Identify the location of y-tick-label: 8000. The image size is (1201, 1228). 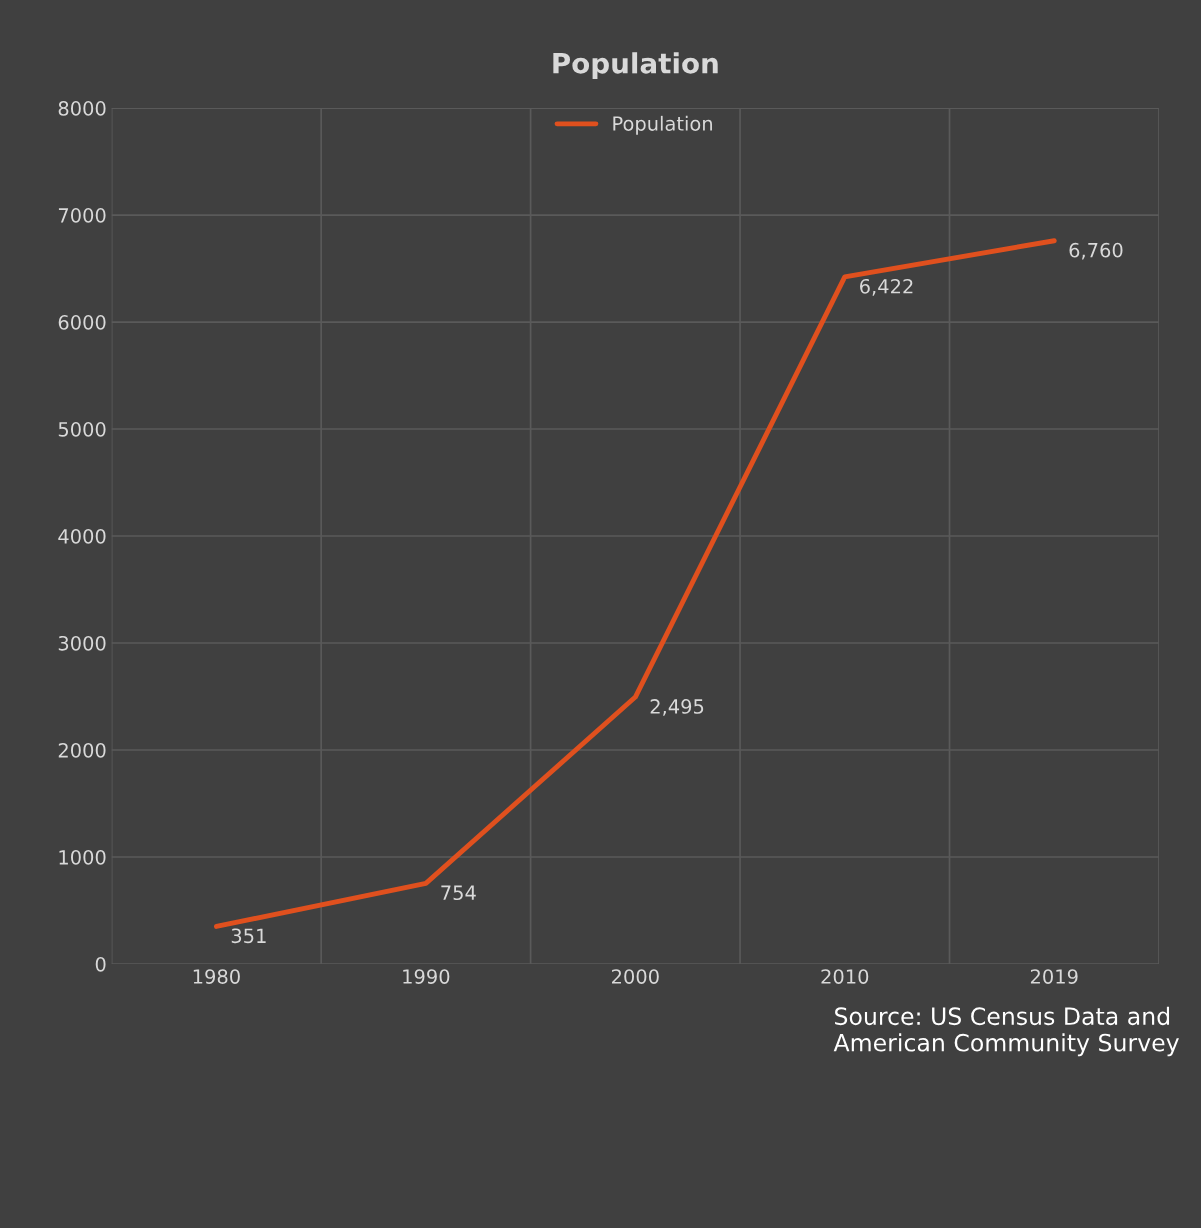
(82, 108).